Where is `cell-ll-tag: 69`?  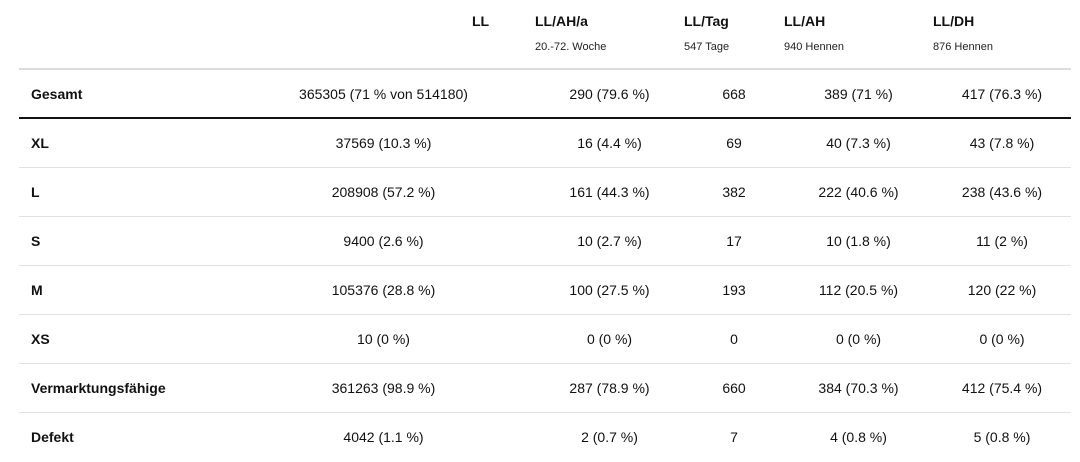
cell-ll-tag: 69 is located at coordinates (734, 143).